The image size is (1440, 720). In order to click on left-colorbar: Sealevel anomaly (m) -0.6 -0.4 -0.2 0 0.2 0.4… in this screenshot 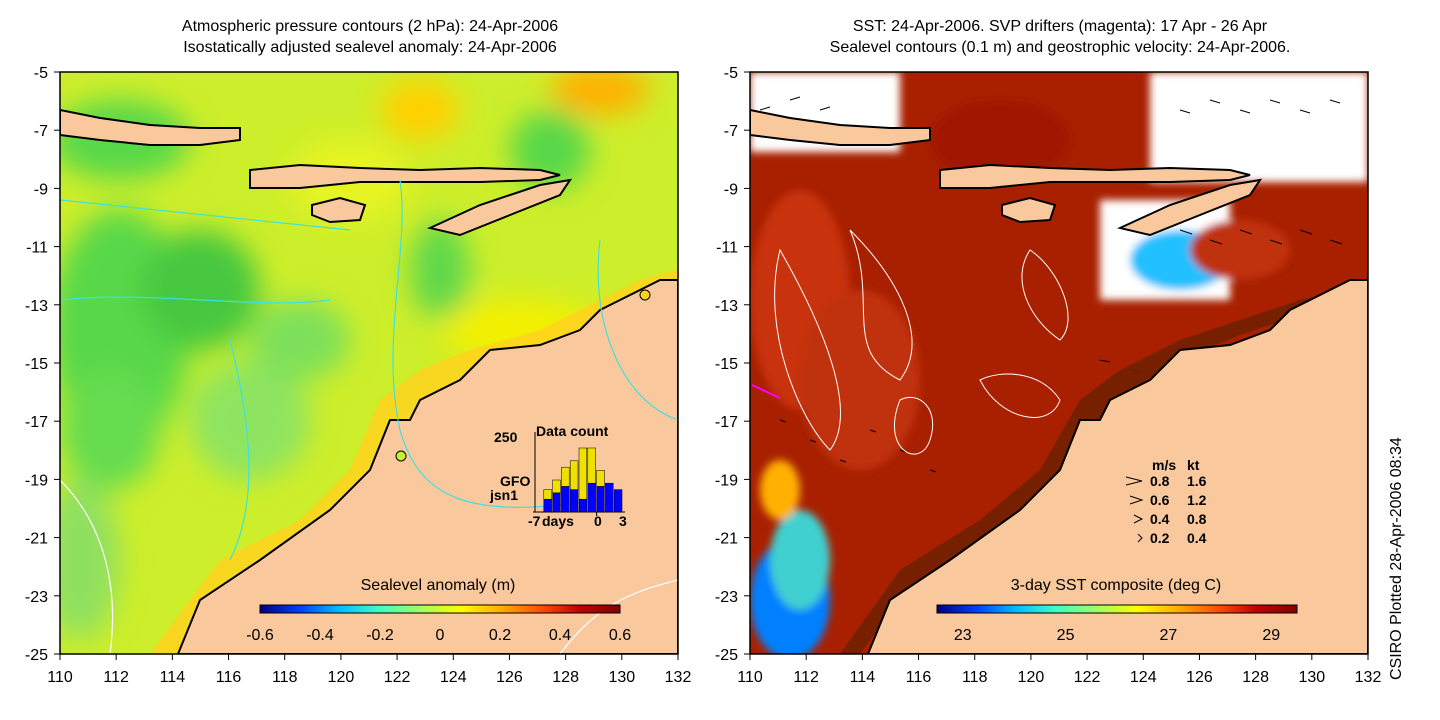, I will do `click(438, 610)`.